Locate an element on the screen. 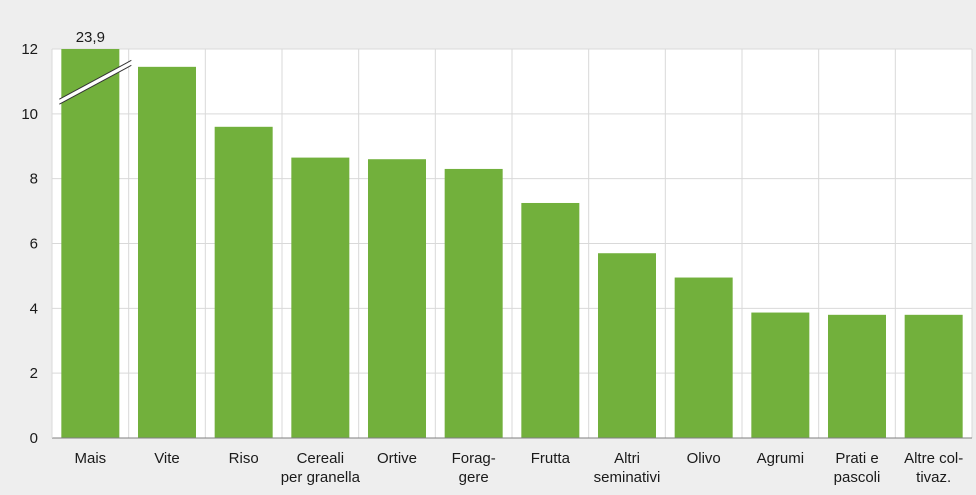  x-tick-label: Olivo is located at coordinates (704, 458).